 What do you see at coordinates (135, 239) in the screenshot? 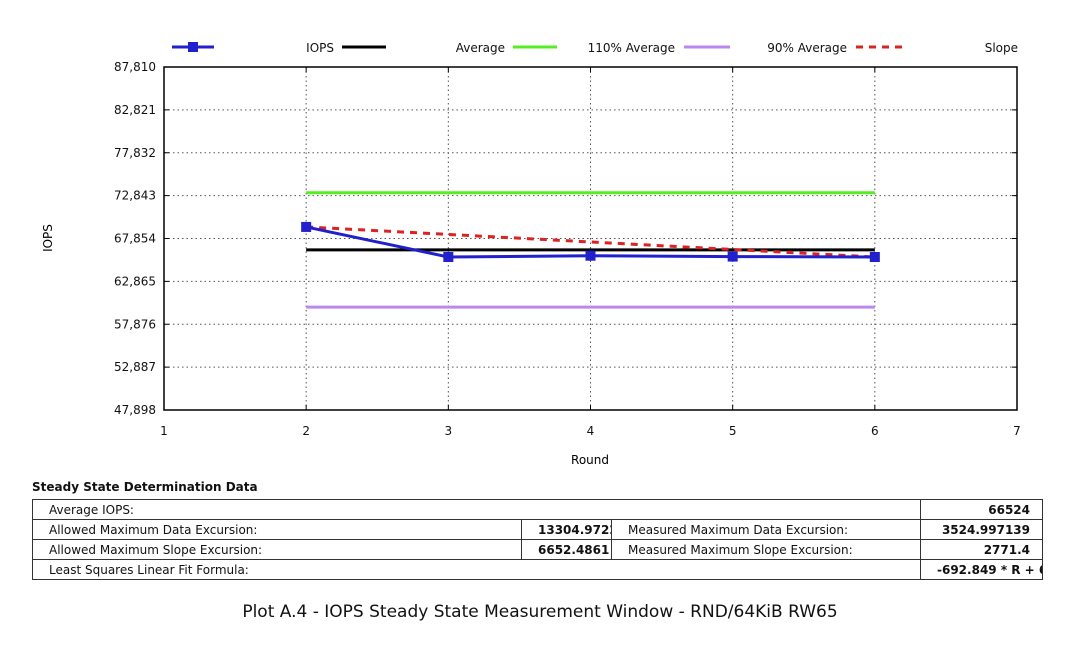
I see `y-tick-label: 67,854` at bounding box center [135, 239].